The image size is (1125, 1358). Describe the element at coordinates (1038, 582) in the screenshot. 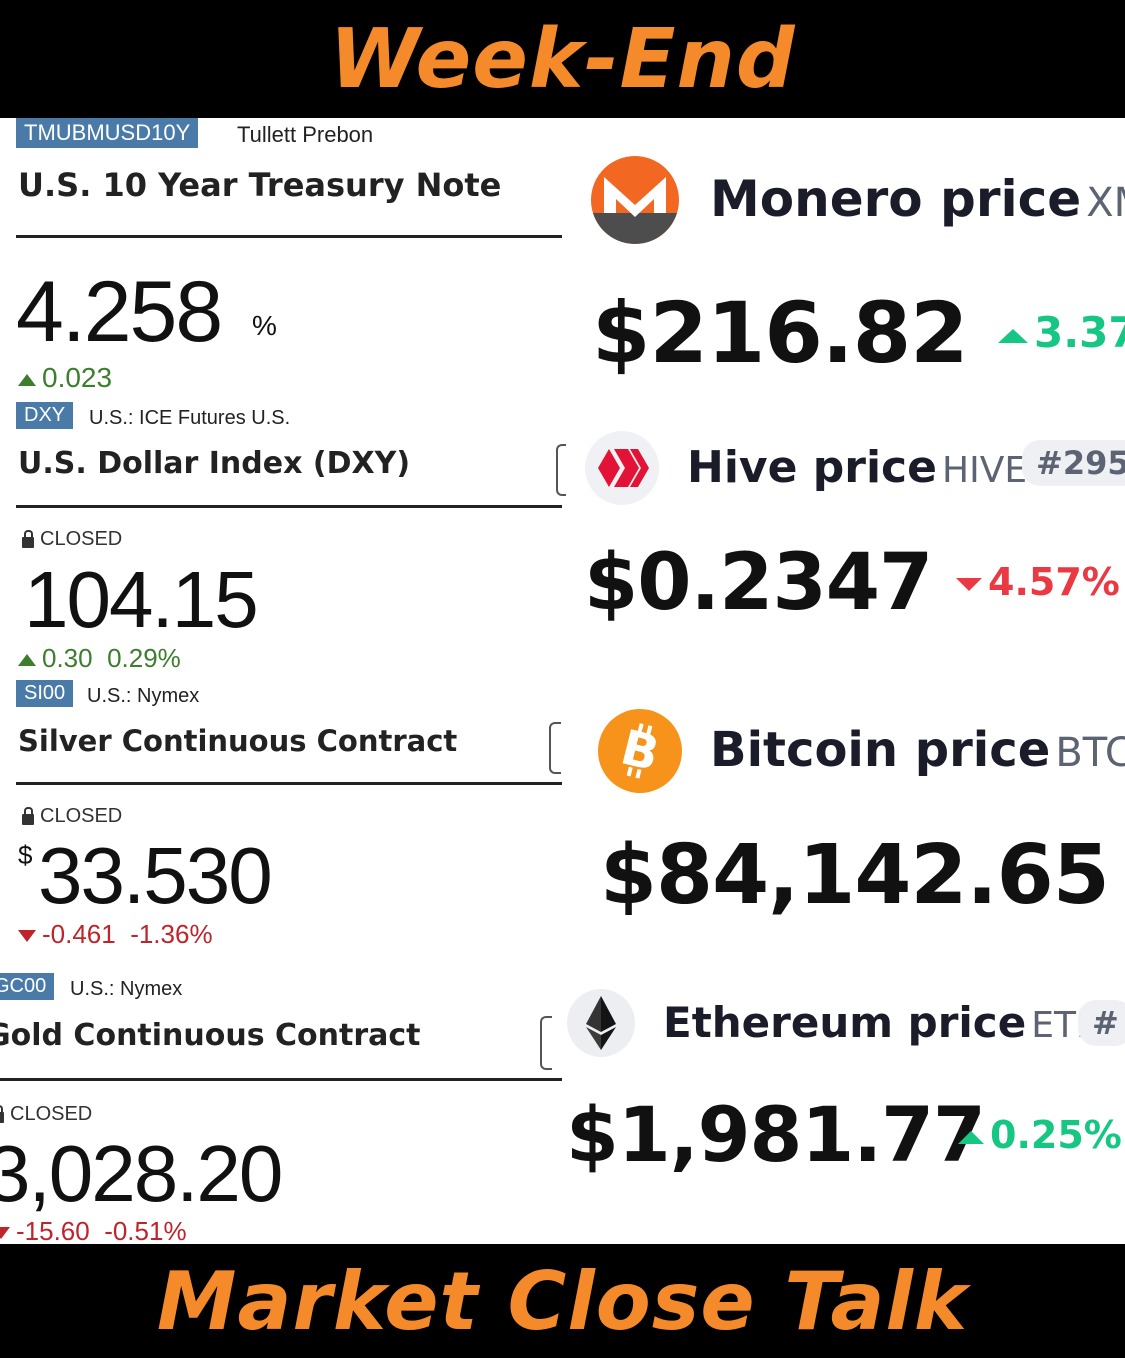

I see `hive-change: 4.57%` at that location.